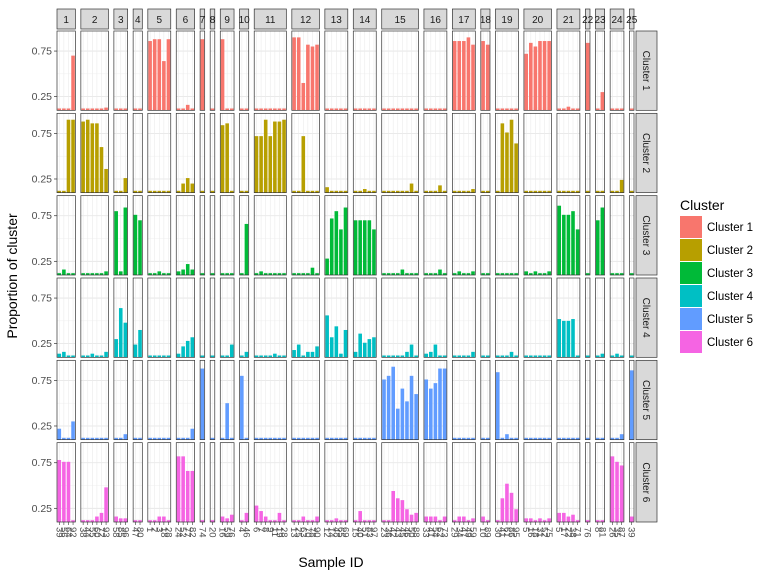 This screenshot has width=768, height=581. I want to click on x-tick-label: 39, so click(58, 532).